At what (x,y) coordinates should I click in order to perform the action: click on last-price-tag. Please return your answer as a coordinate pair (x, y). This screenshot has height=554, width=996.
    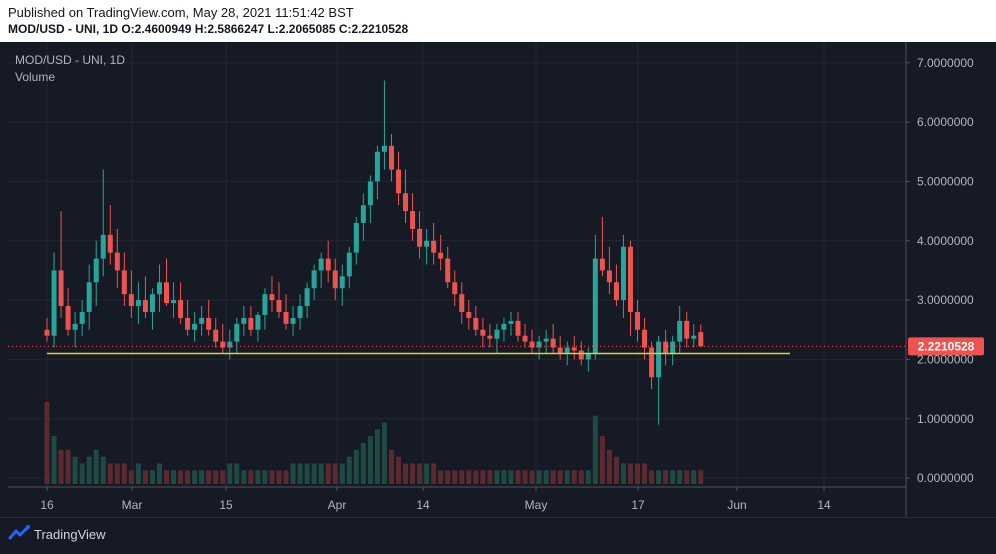
    Looking at the image, I should click on (946, 346).